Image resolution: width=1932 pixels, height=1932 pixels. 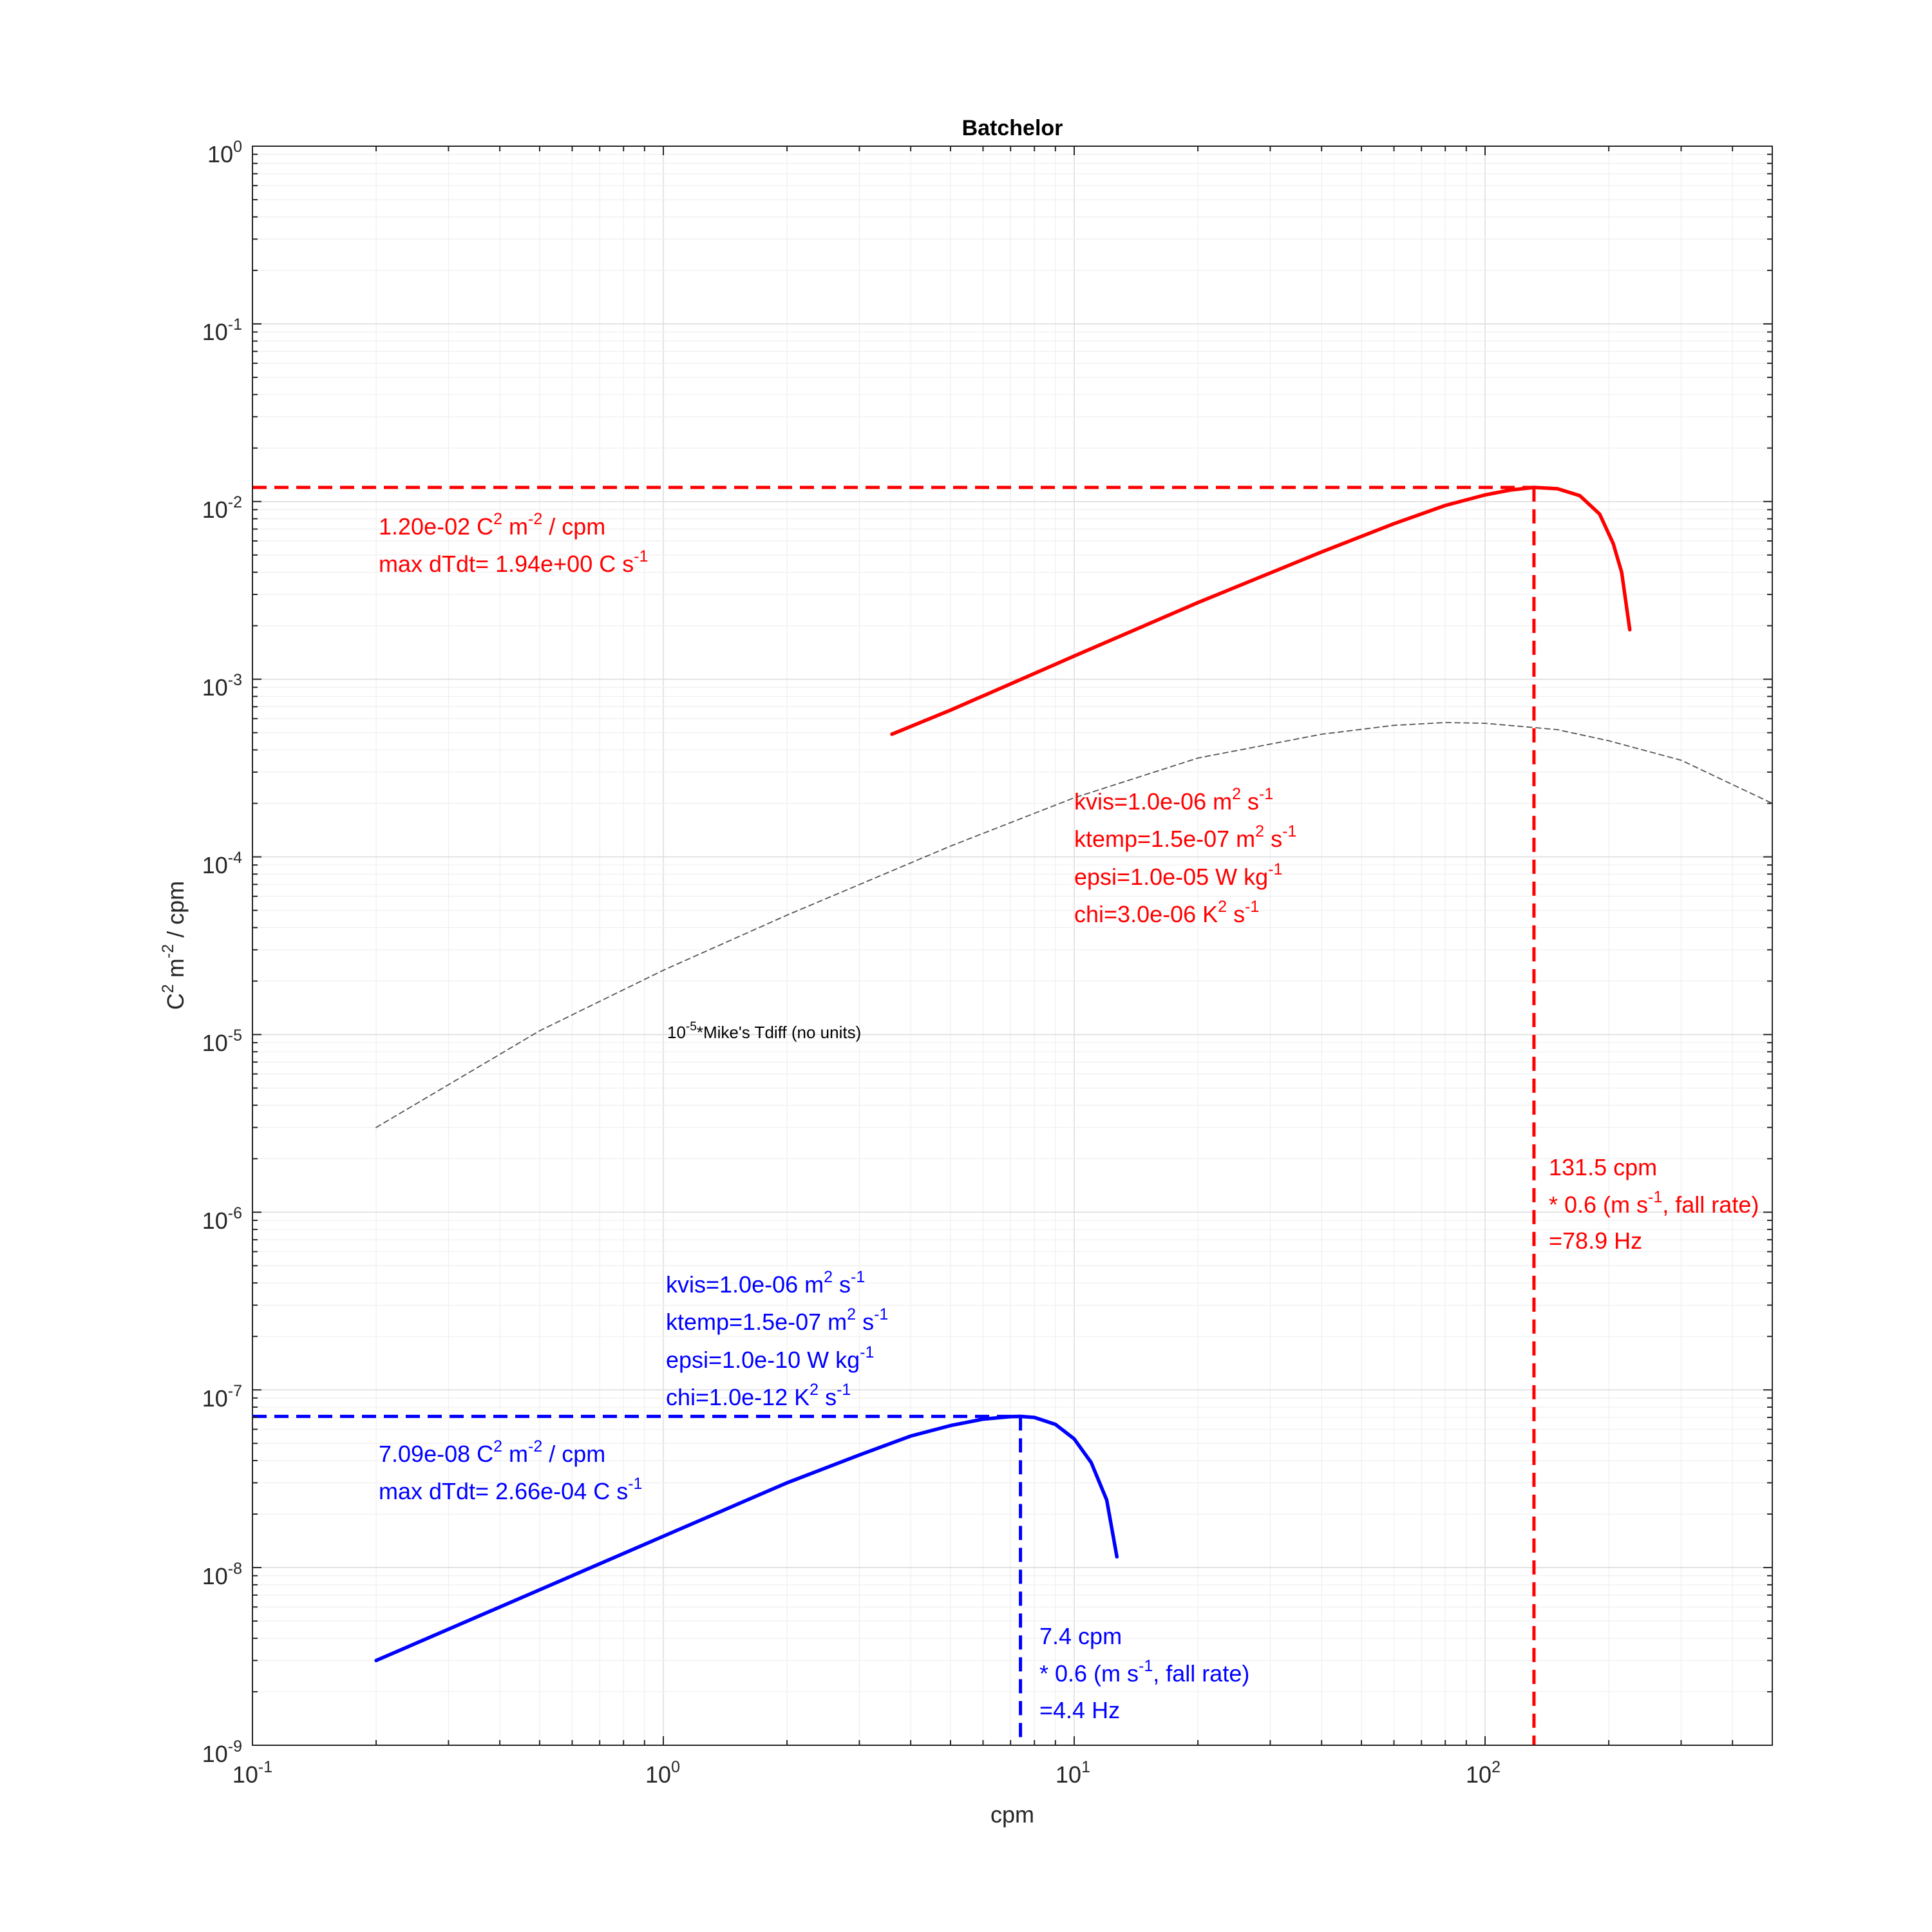 I want to click on blue-hz: =4.4 Hz, so click(x=1079, y=1710).